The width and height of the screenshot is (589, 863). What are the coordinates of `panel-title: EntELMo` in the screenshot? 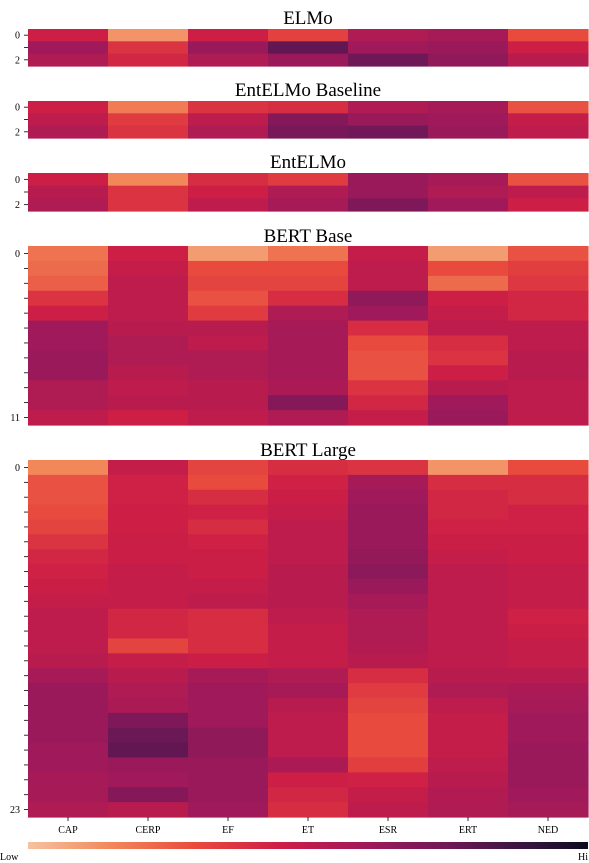 It's located at (308, 162).